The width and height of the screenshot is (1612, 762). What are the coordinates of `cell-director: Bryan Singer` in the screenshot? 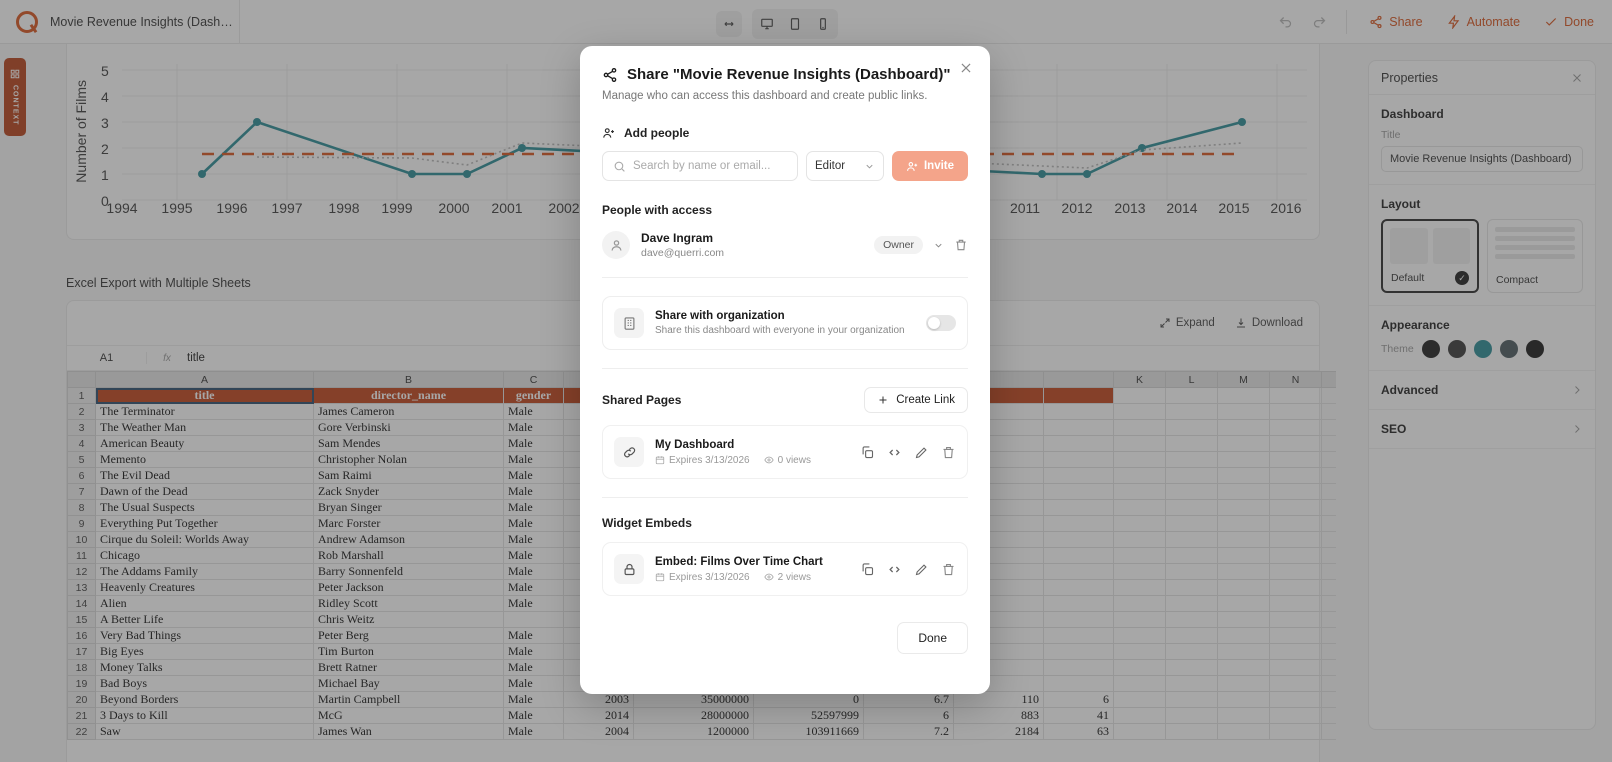 It's located at (408, 507).